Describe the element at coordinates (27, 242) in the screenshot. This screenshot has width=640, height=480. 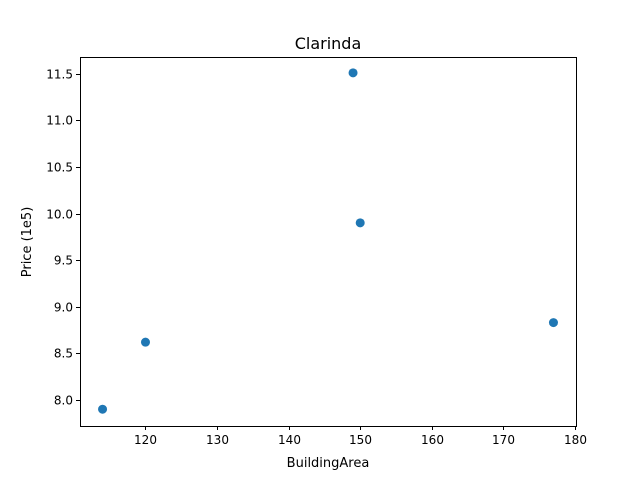
I see `y-axis-label: Price (1e5)` at that location.